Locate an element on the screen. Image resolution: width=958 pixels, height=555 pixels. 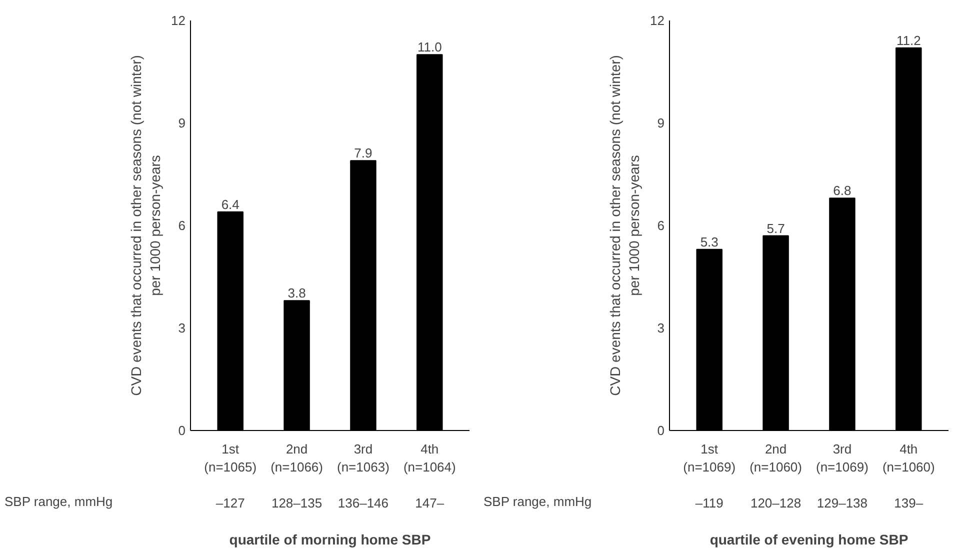
category-label: 3rd (n=1063) 136–146 is located at coordinates (363, 476).